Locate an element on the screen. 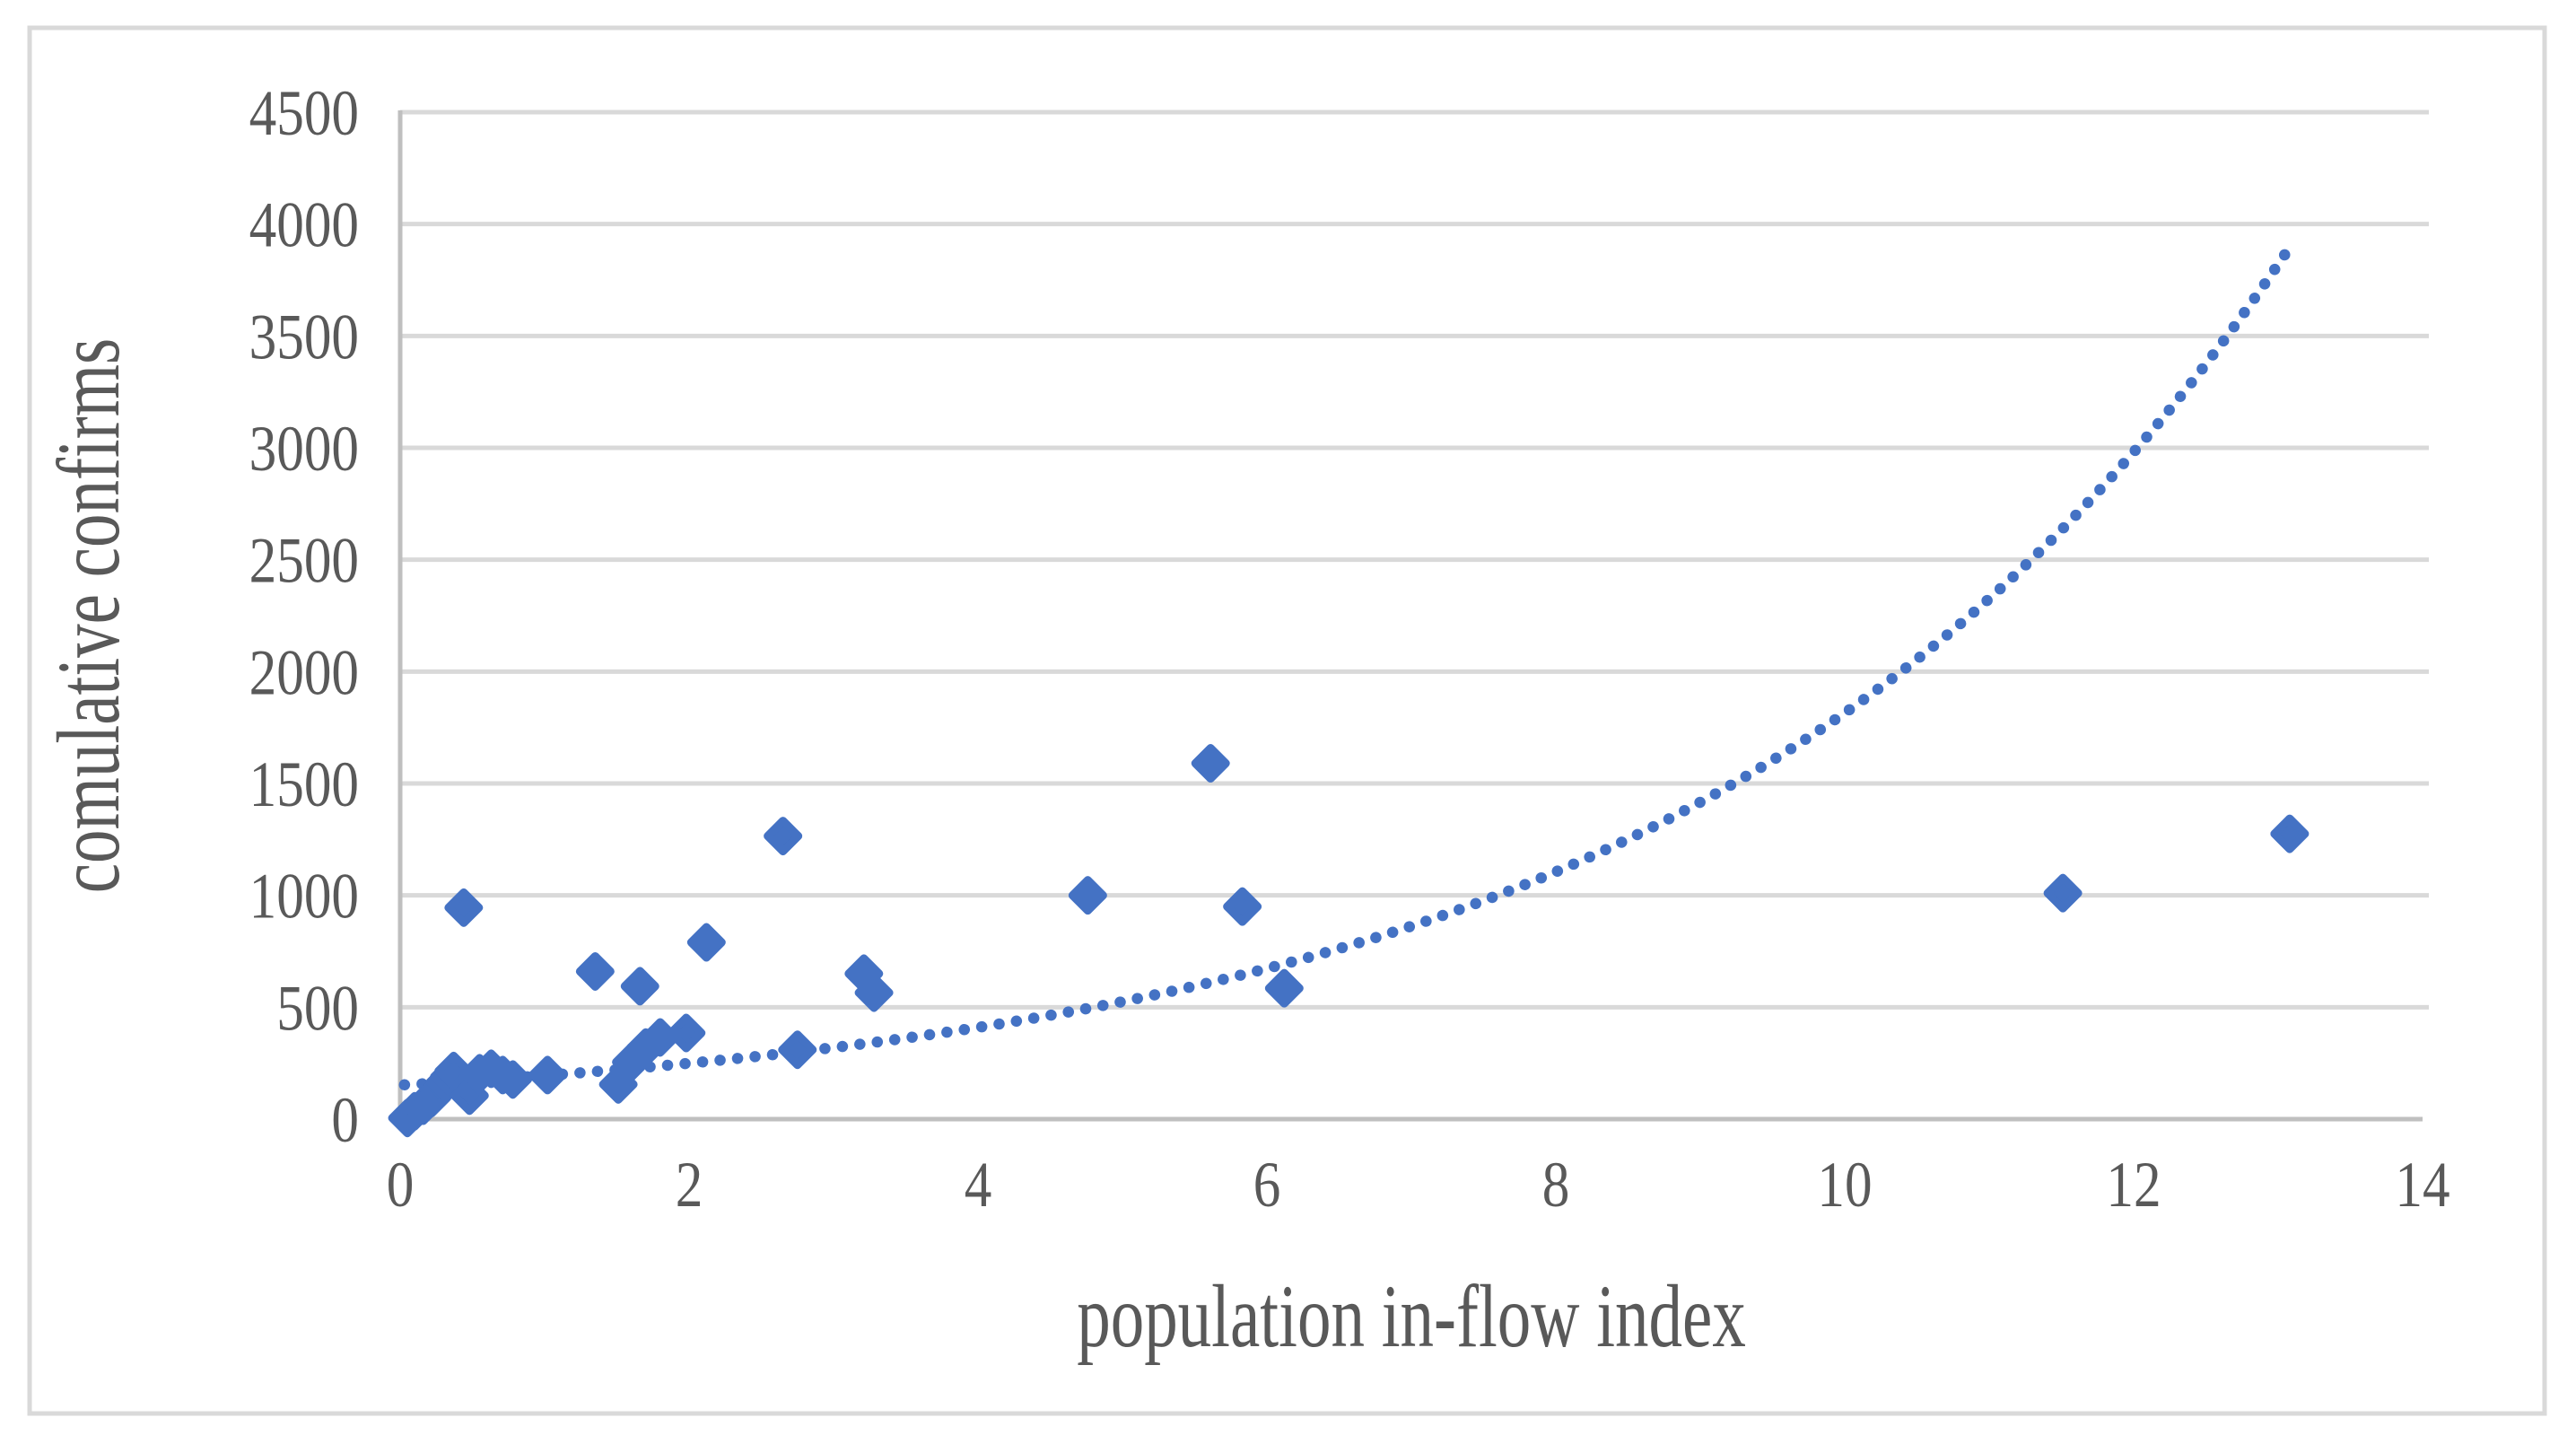 Image resolution: width=2576 pixels, height=1444 pixels. y-axis-tick-labels: 0 500 1000 1500 2000 2500 3000 3500 4000 4500 is located at coordinates (304, 616).